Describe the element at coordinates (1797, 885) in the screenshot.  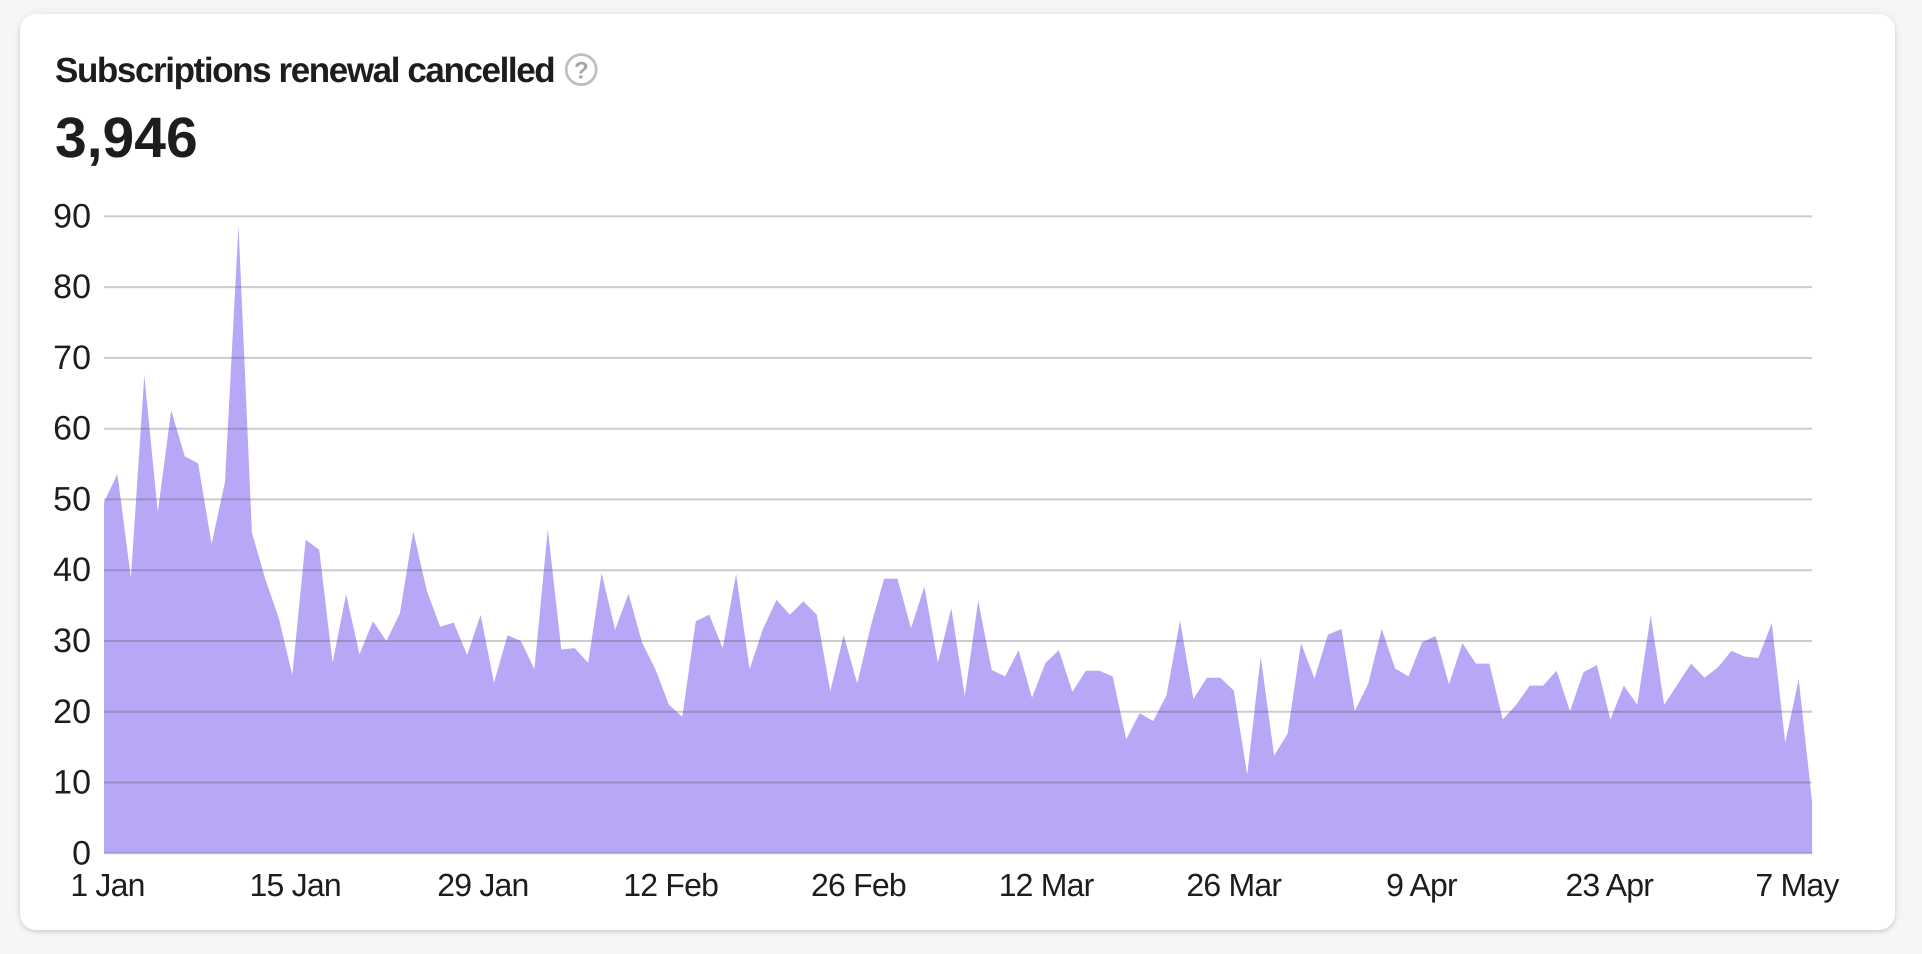
I see `svg-text: 7 May` at that location.